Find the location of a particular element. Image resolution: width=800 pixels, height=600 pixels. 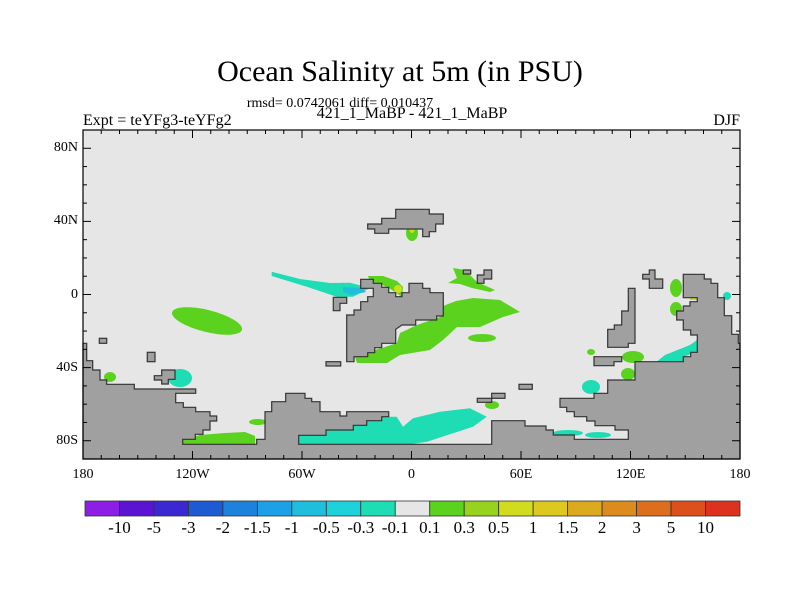

anomaly-green-indian is located at coordinates (437, 330).